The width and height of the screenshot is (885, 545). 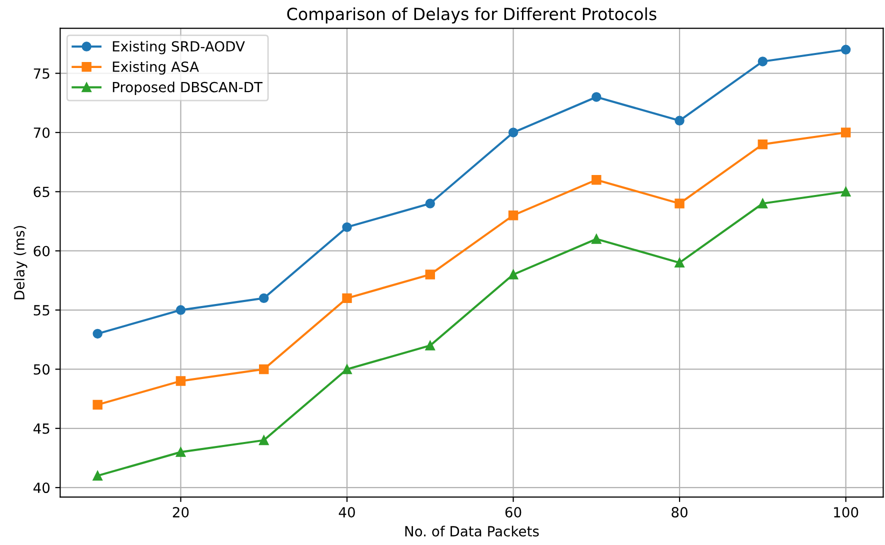 What do you see at coordinates (21, 263) in the screenshot?
I see `y-axis-title: Delay (ms)` at bounding box center [21, 263].